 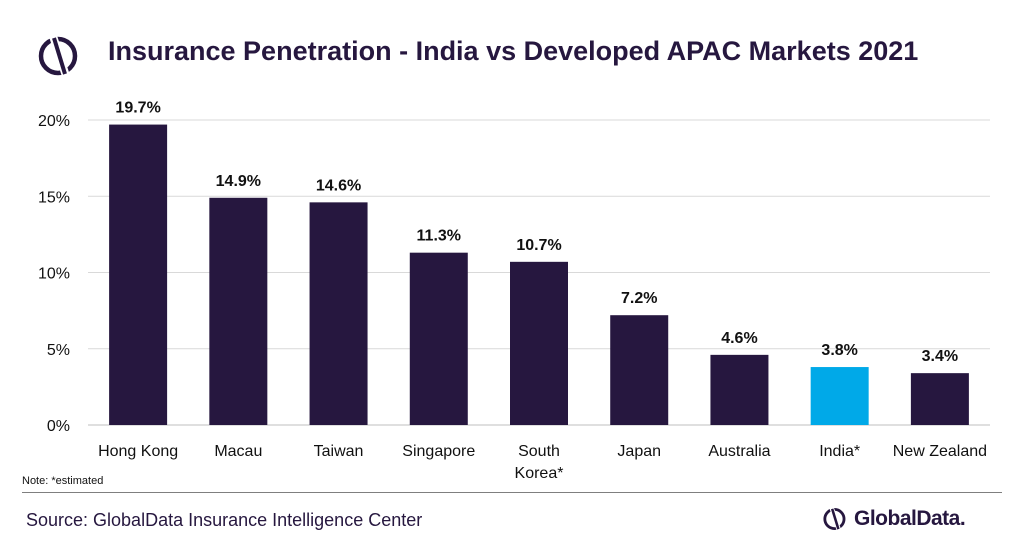 What do you see at coordinates (910, 518) in the screenshot?
I see `brand-name: GlobalData.` at bounding box center [910, 518].